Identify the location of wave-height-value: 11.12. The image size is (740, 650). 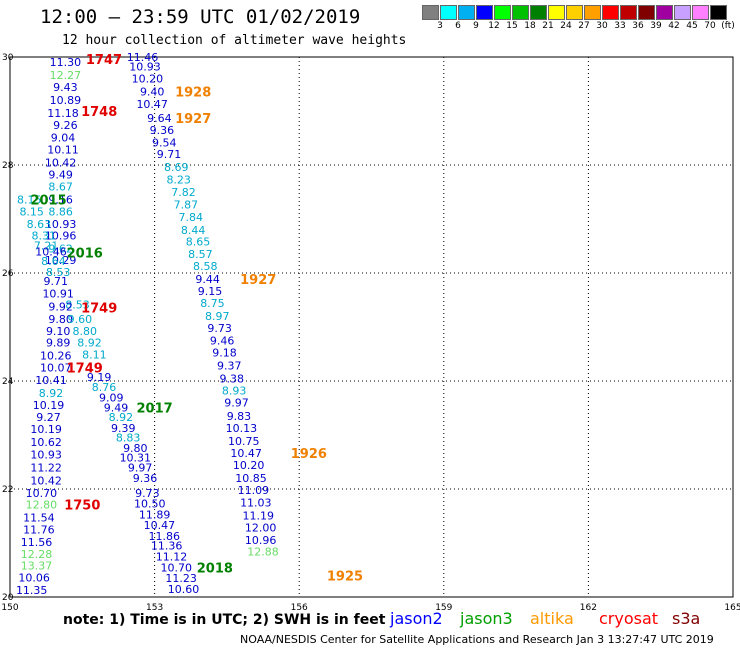
(172, 557).